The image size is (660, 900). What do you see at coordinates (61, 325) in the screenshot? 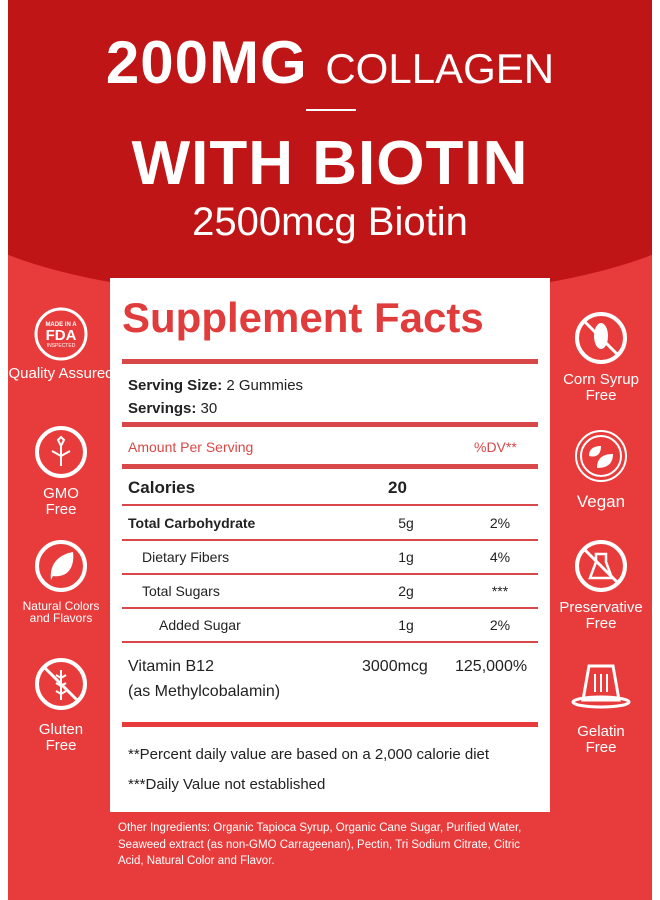
I see `svg-text: MADE IN A` at bounding box center [61, 325].